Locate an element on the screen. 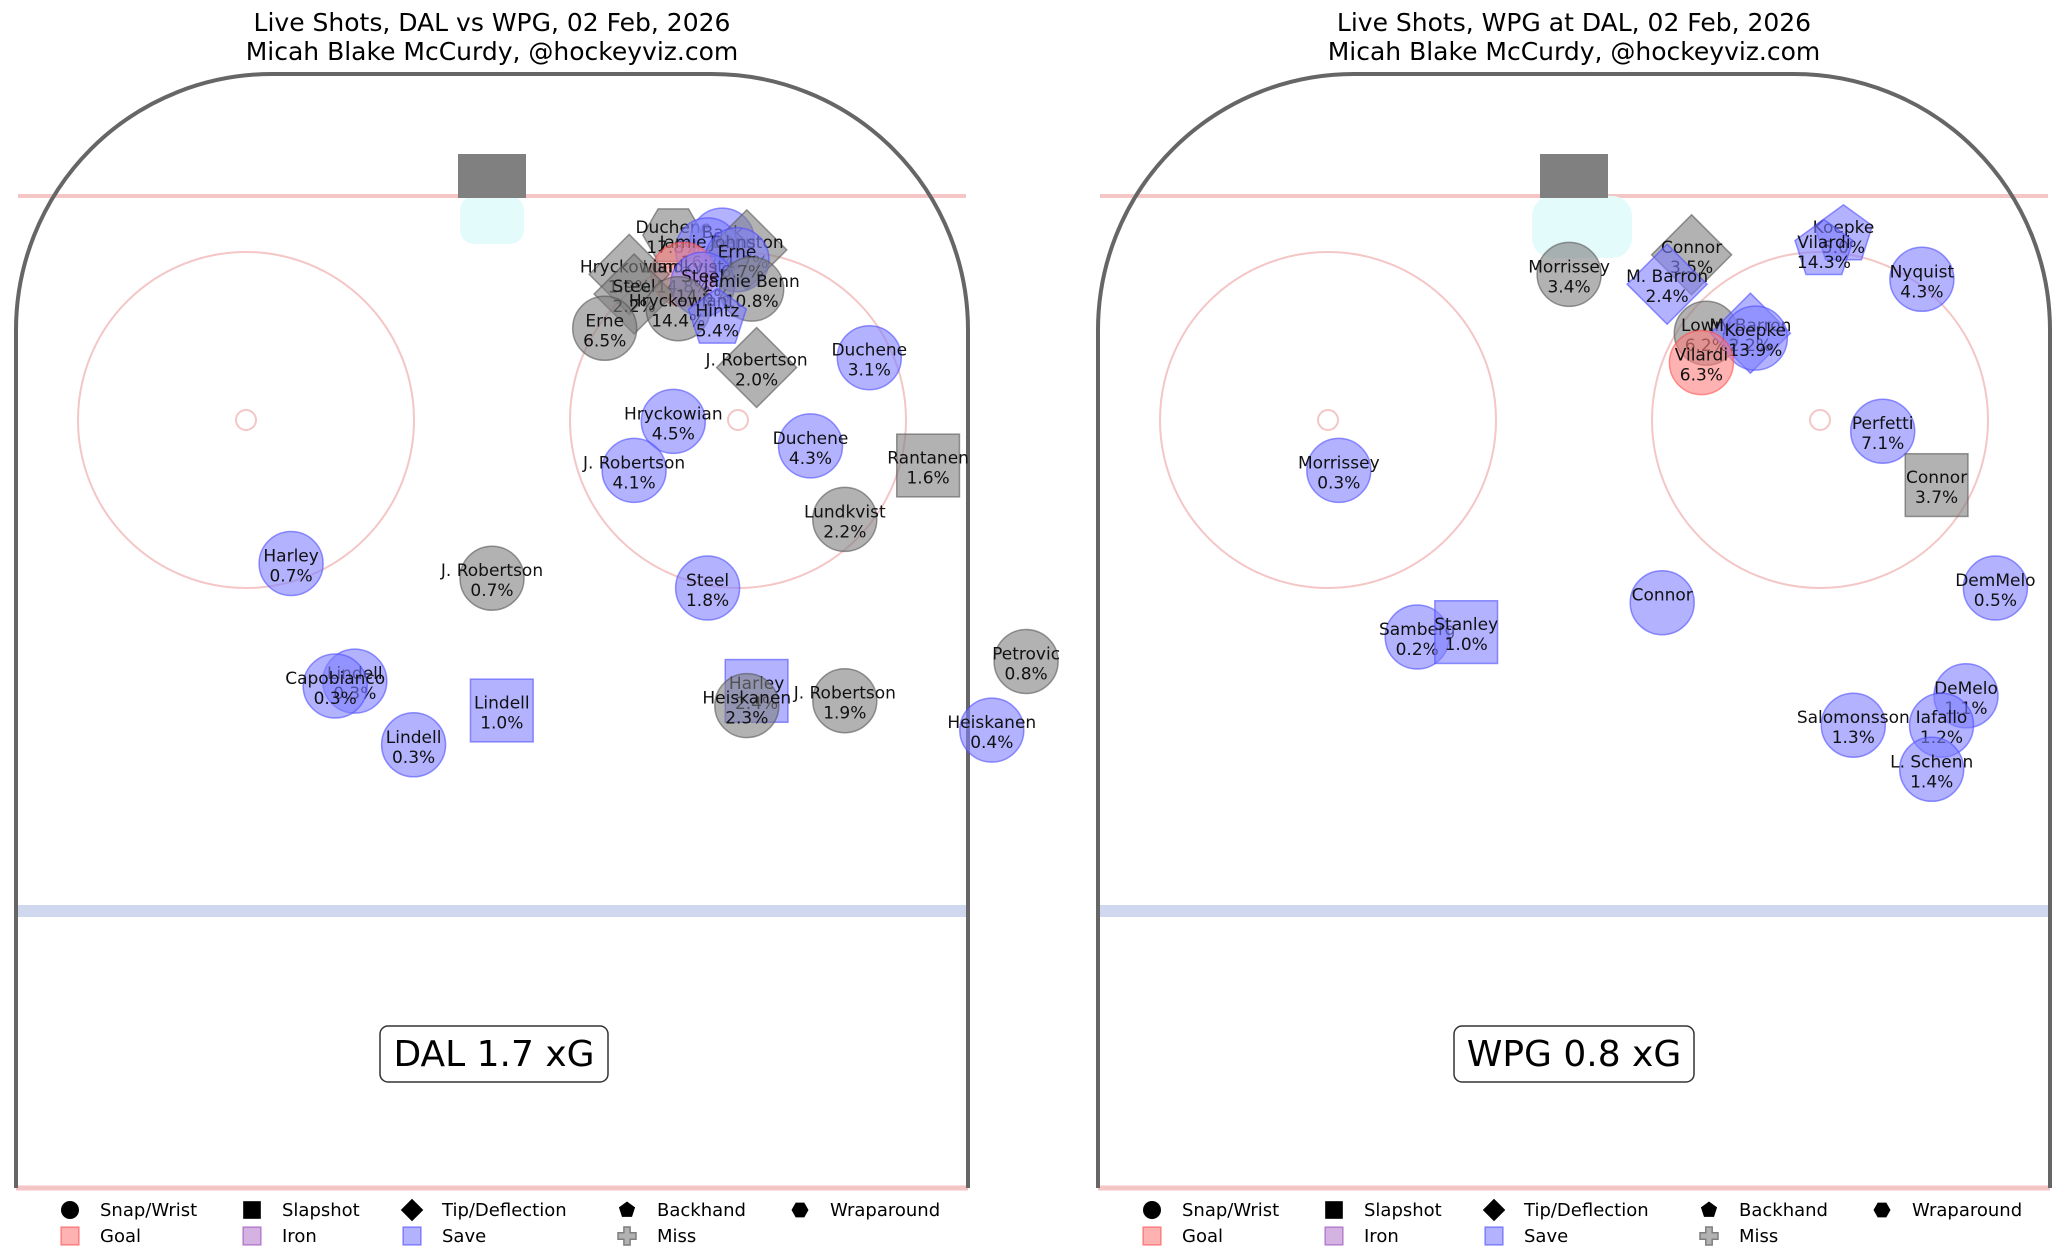  right-legend-result-label-3: Miss is located at coordinates (1758, 1236).